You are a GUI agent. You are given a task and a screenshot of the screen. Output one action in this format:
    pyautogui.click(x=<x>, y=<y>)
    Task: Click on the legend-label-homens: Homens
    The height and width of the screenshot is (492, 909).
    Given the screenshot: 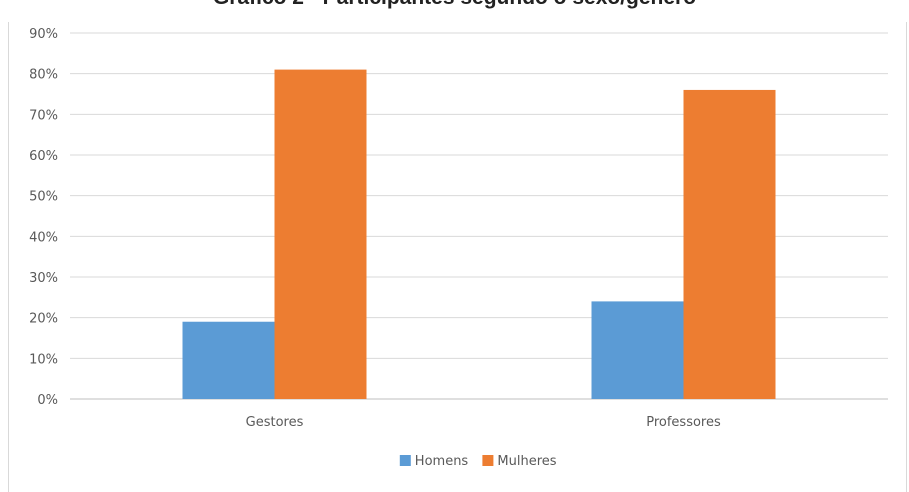 What is the action you would take?
    pyautogui.click(x=442, y=461)
    